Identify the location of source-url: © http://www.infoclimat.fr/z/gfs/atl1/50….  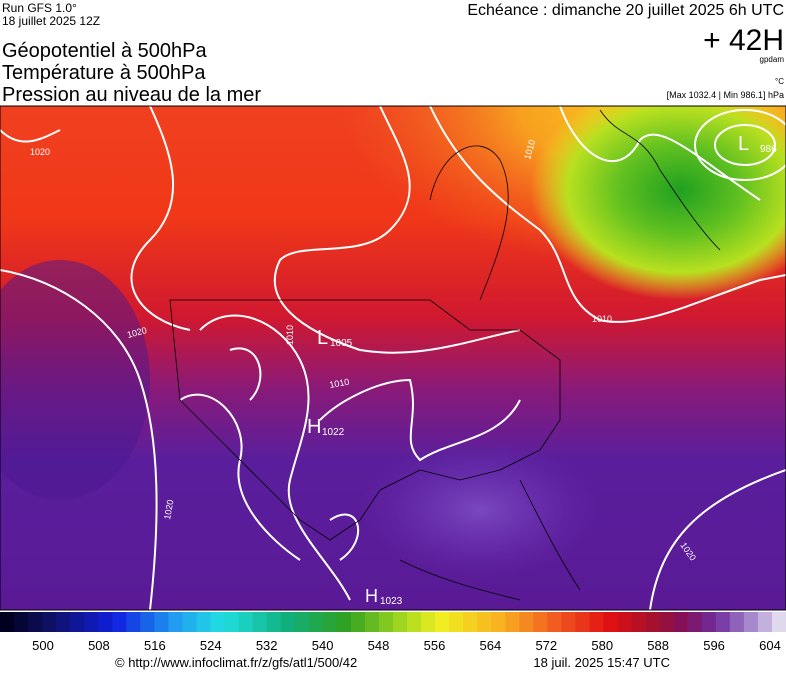
(236, 662).